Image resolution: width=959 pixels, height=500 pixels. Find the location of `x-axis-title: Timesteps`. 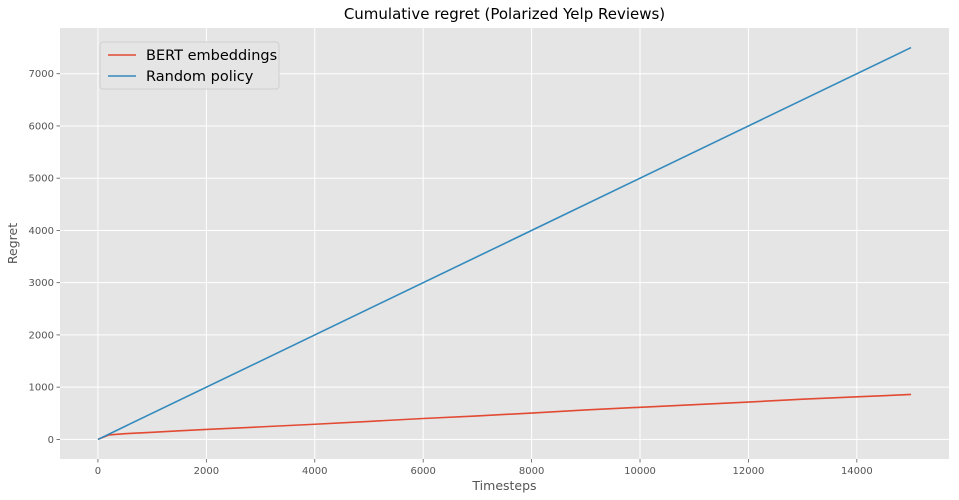

x-axis-title: Timesteps is located at coordinates (503, 485).